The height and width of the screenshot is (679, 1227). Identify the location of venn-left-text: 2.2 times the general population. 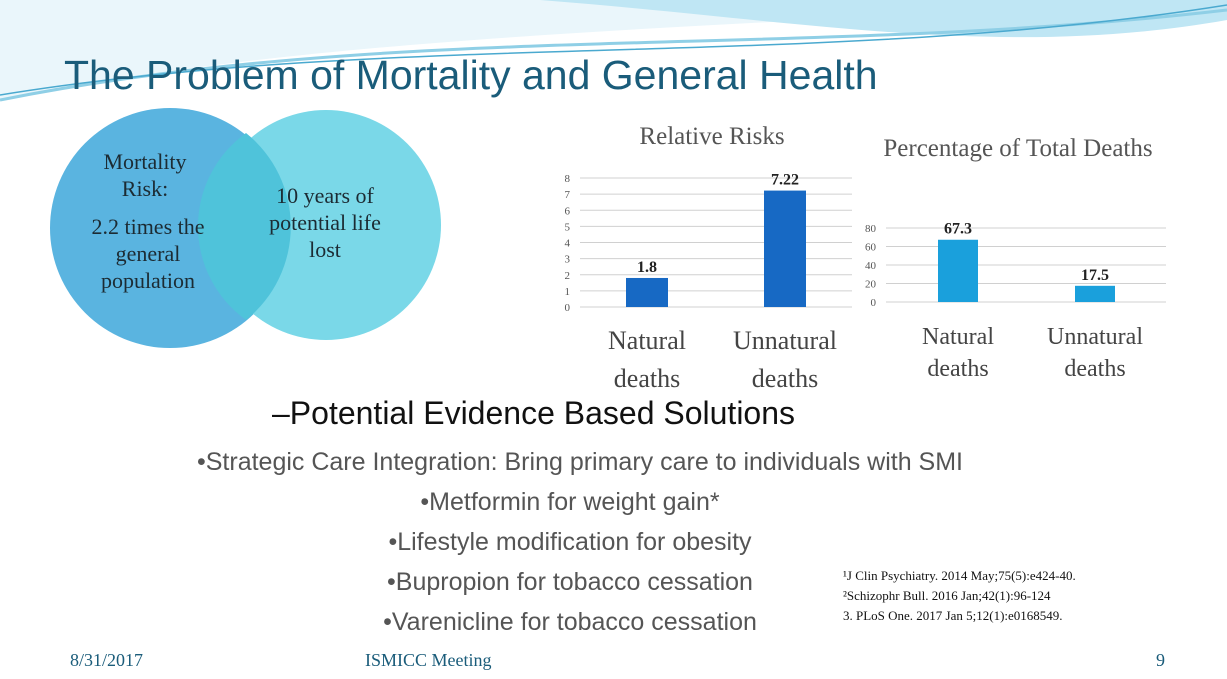
(148, 253).